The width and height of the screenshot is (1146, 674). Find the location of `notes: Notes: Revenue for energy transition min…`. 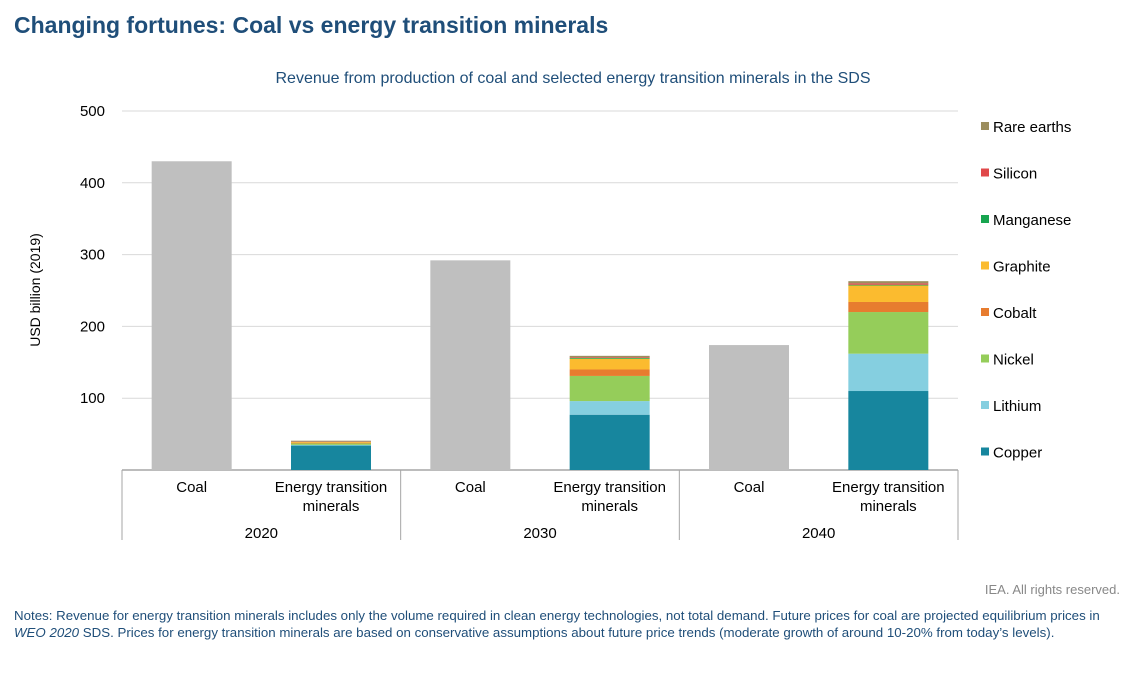

notes: Notes: Revenue for energy transition min… is located at coordinates (571, 624).